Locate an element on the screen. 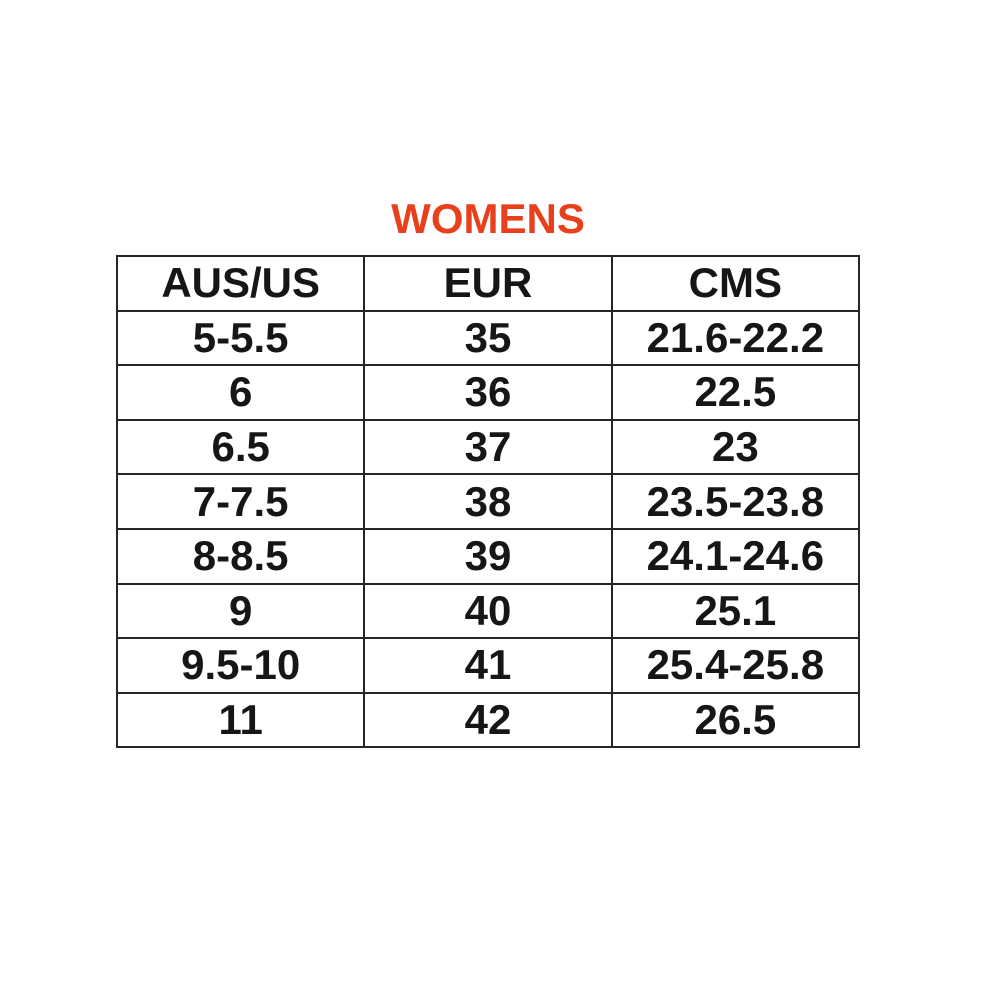  table-row: 6.5 37 23 is located at coordinates (488, 447).